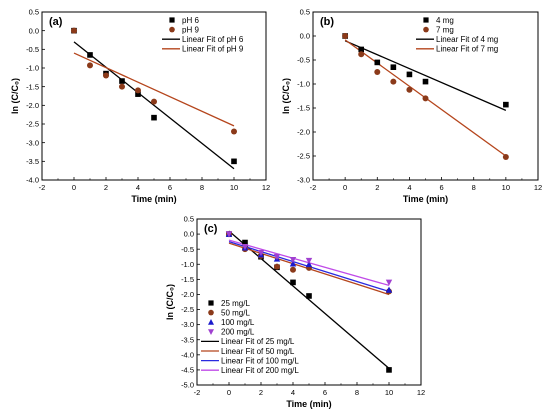 The height and width of the screenshot is (420, 550). I want to click on legend-label: 200 mg/L, so click(238, 332).